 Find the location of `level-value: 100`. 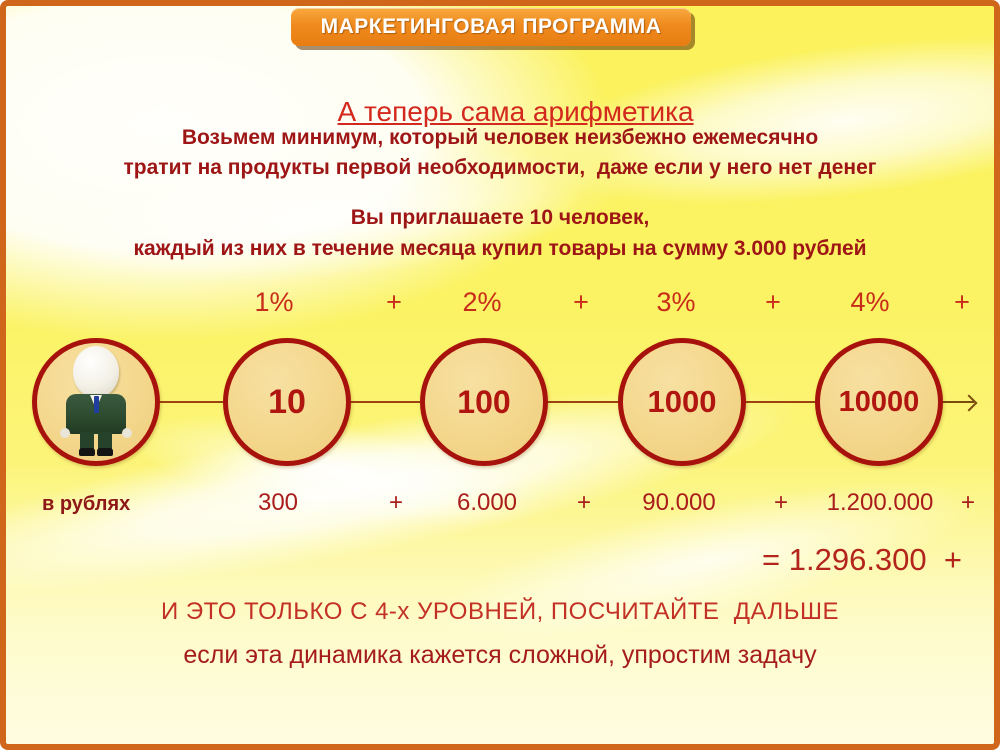

level-value: 100 is located at coordinates (484, 401).